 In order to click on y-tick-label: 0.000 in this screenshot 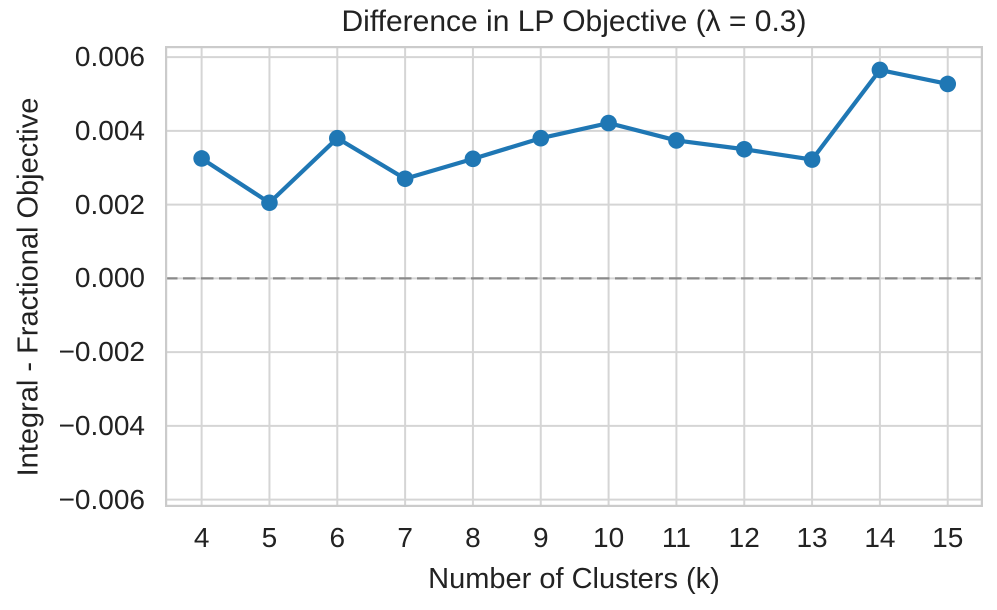, I will do `click(109, 278)`.